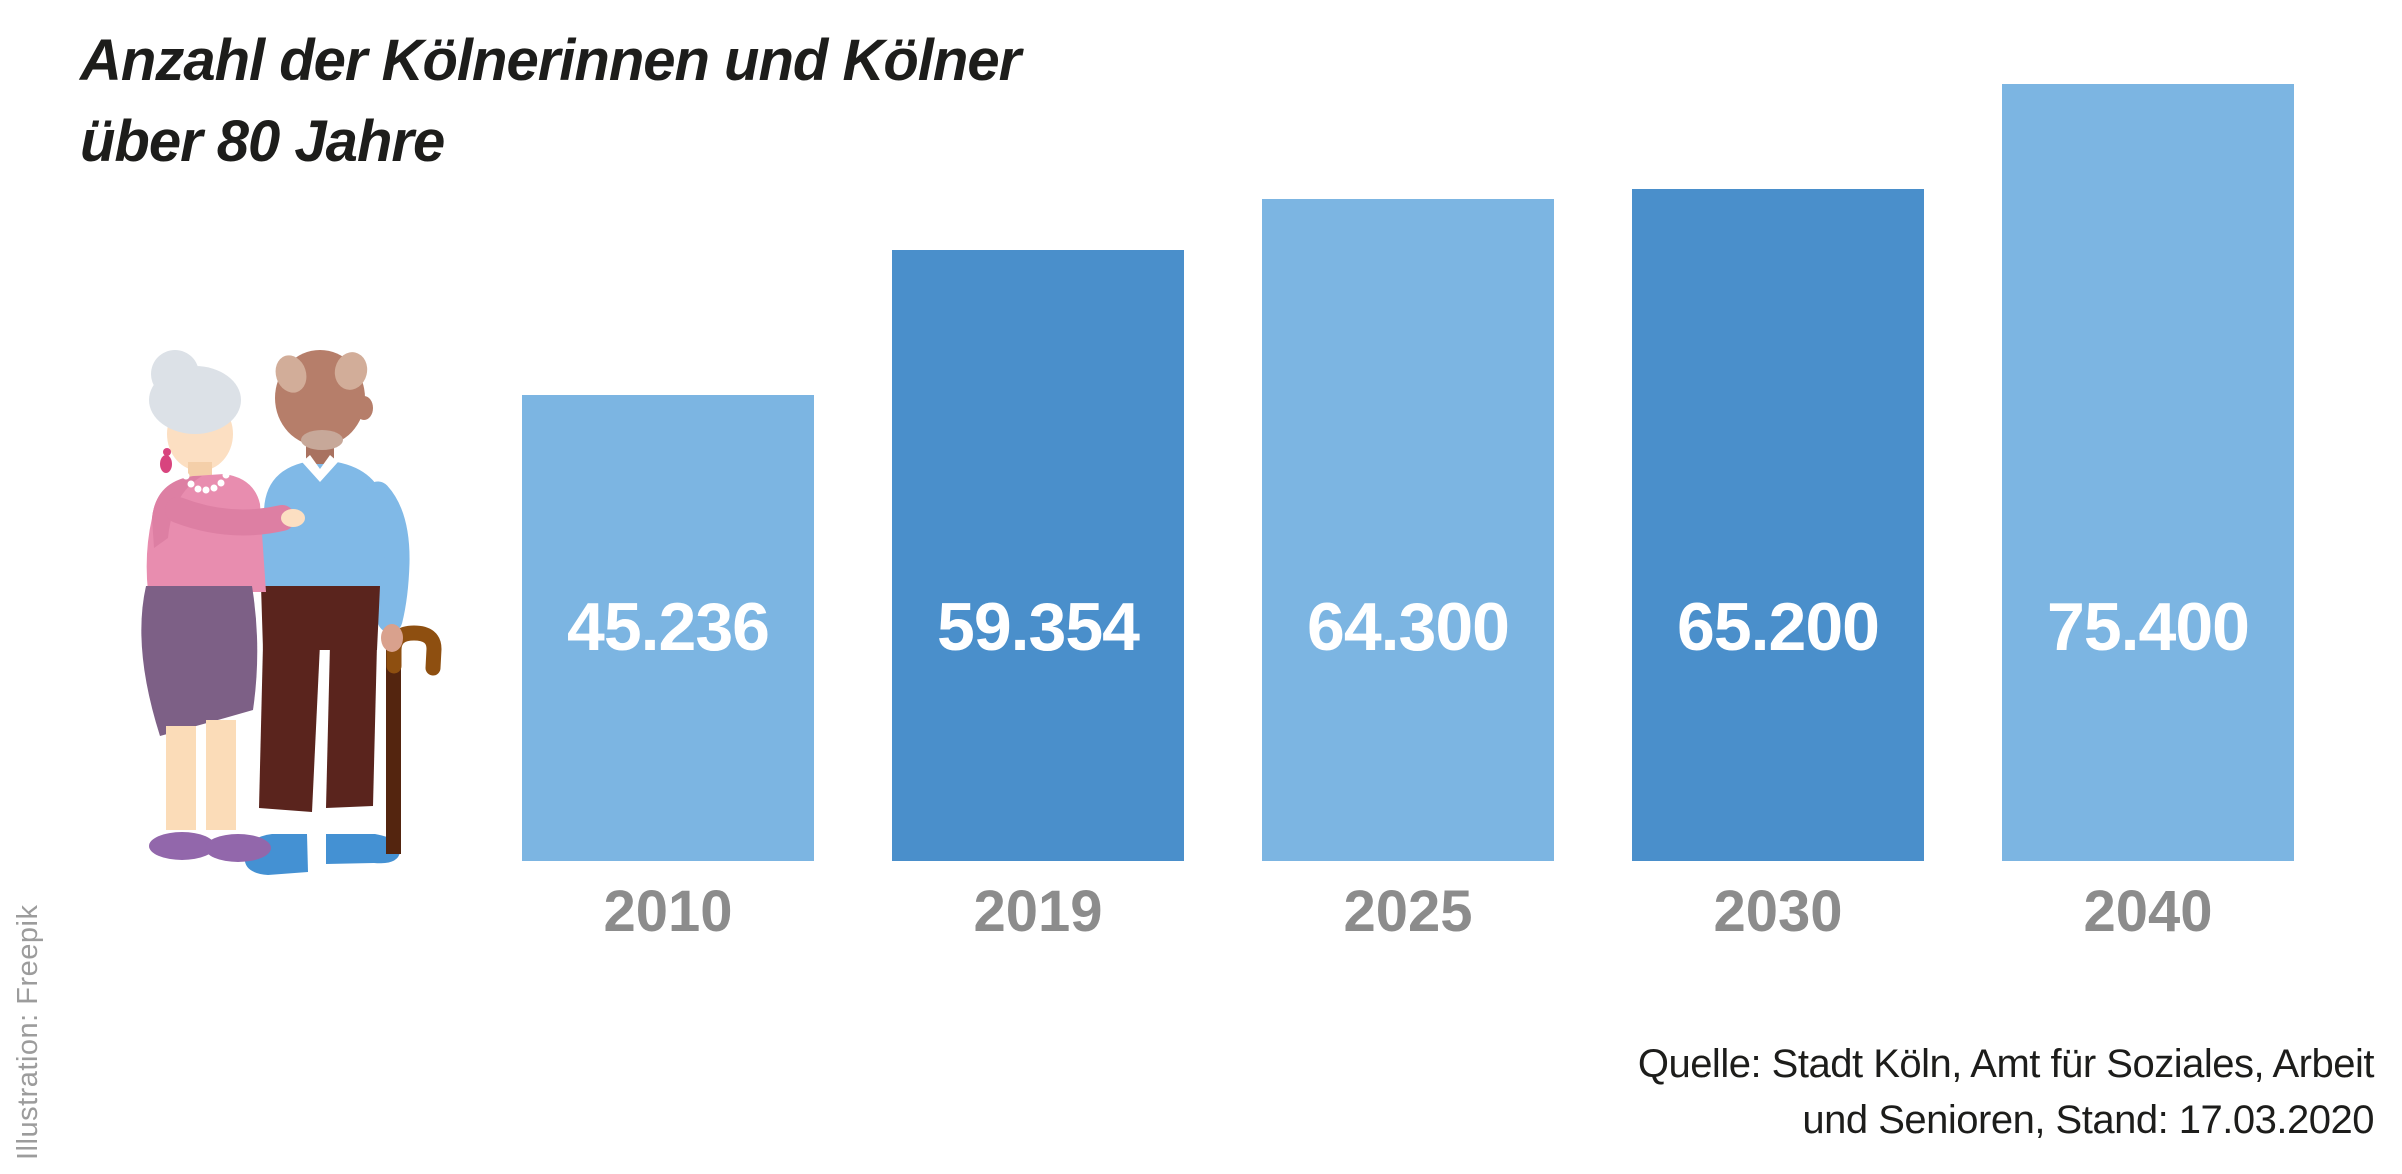 Image resolution: width=2402 pixels, height=1174 pixels. What do you see at coordinates (2088, 1120) in the screenshot?
I see `source-line2: und Senioren, Stand: 17.03.2020` at bounding box center [2088, 1120].